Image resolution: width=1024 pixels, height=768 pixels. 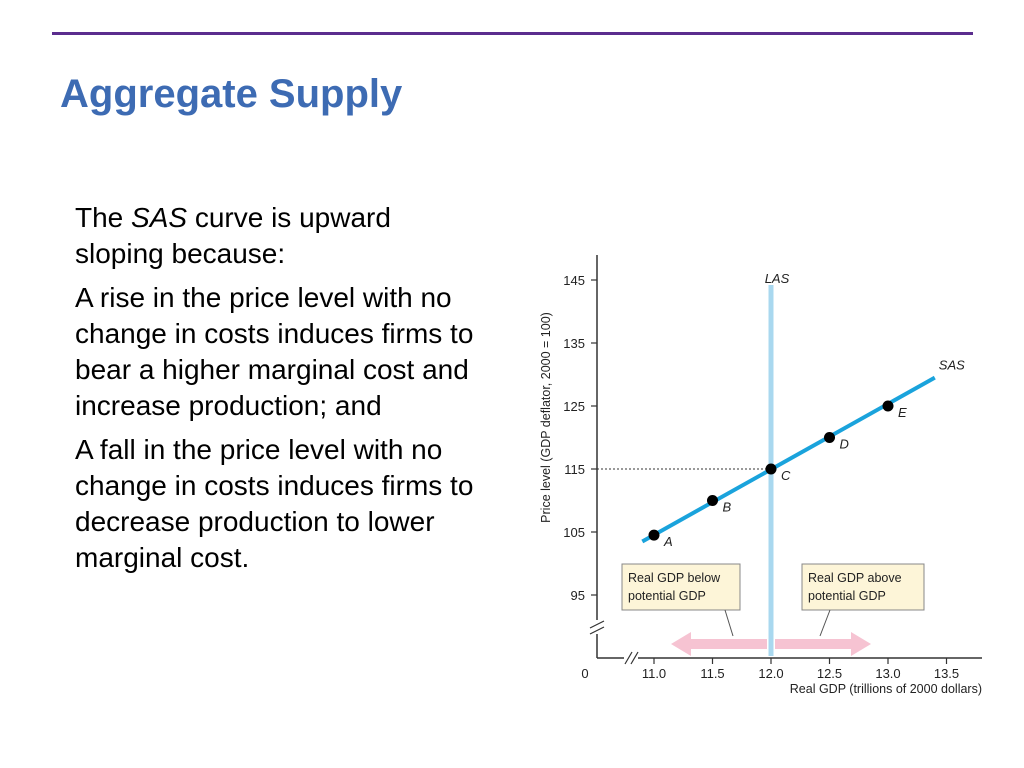 I want to click on arrow-above-potential, so click(x=823, y=644).